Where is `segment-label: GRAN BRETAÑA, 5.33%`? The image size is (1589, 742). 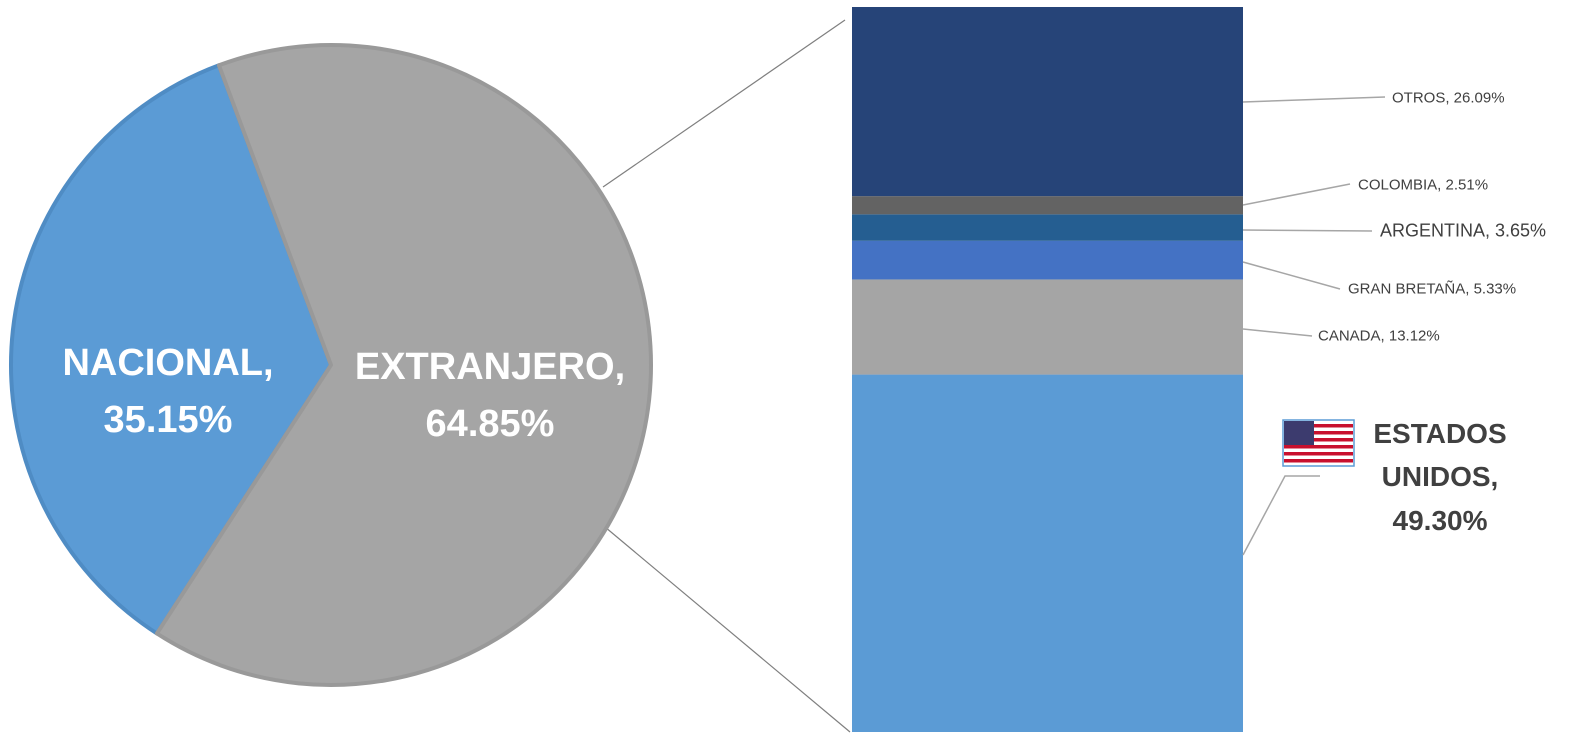 segment-label: GRAN BRETAÑA, 5.33% is located at coordinates (1432, 289).